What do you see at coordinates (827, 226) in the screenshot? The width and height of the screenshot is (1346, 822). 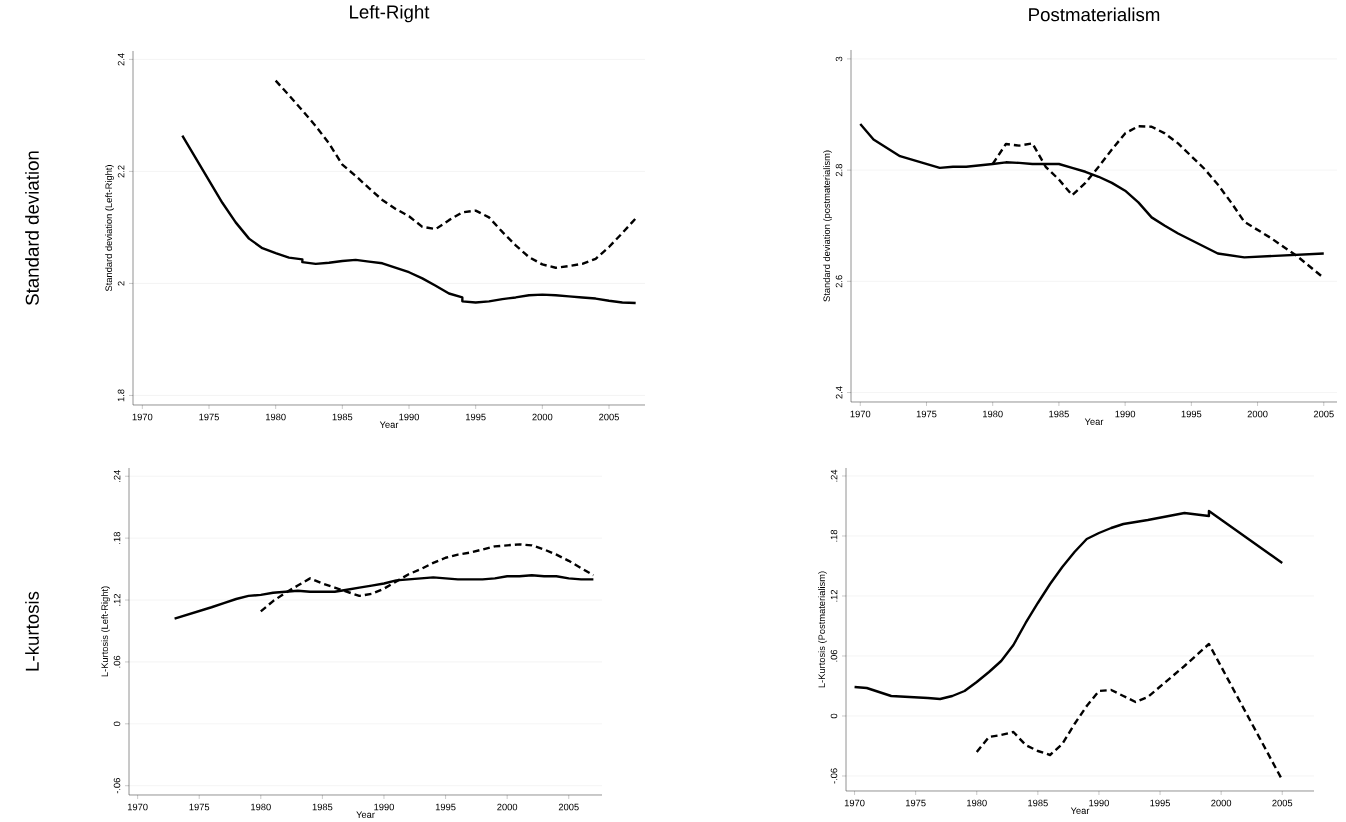 I see `y-axis-title: Standard deviation (postmaterialism)` at bounding box center [827, 226].